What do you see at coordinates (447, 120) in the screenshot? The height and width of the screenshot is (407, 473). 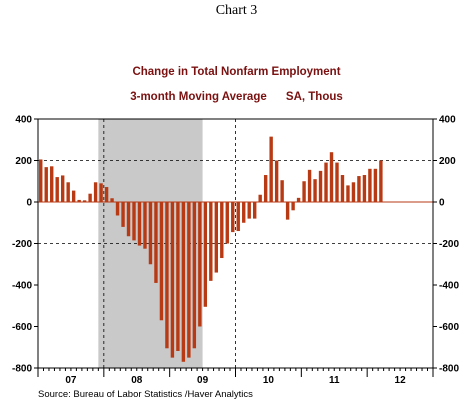 I see `y-tick-label-right: 400` at bounding box center [447, 120].